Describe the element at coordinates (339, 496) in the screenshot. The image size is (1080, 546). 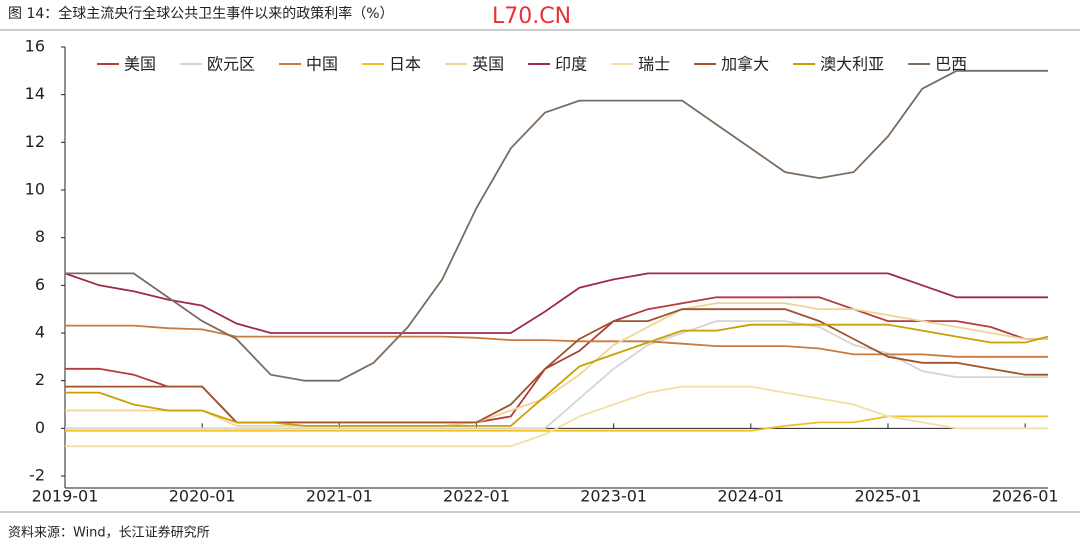
I see `x-tick-label: 2021-01` at that location.